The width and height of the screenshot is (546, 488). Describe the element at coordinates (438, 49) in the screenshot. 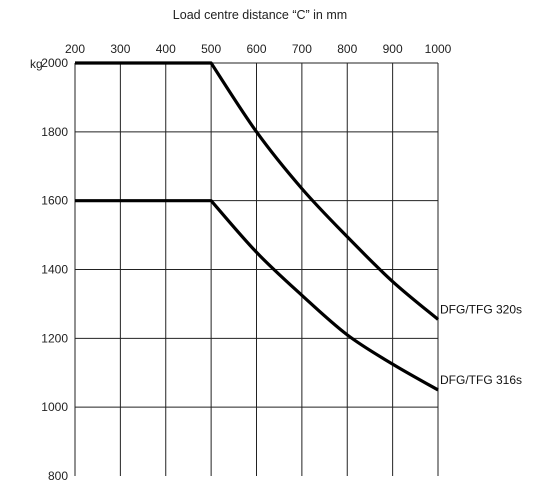

I see `x-tick-label-1000: 1000` at that location.